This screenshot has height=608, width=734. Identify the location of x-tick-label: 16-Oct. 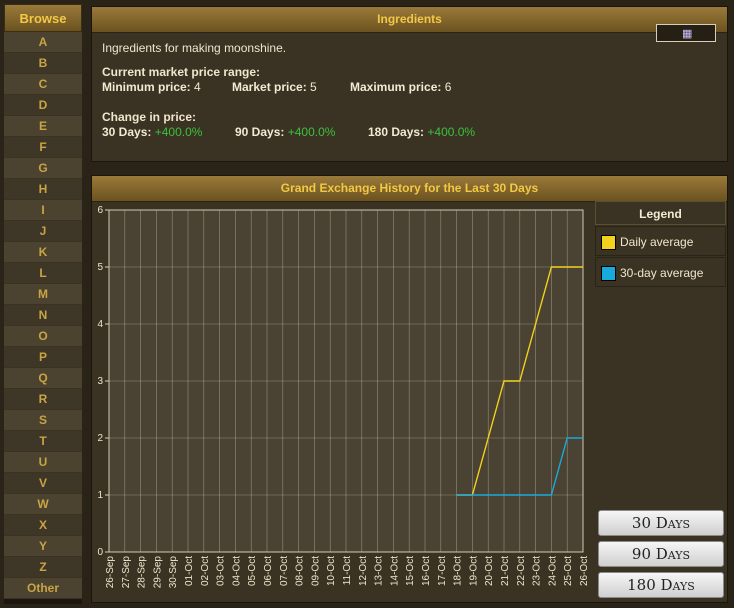
(426, 571).